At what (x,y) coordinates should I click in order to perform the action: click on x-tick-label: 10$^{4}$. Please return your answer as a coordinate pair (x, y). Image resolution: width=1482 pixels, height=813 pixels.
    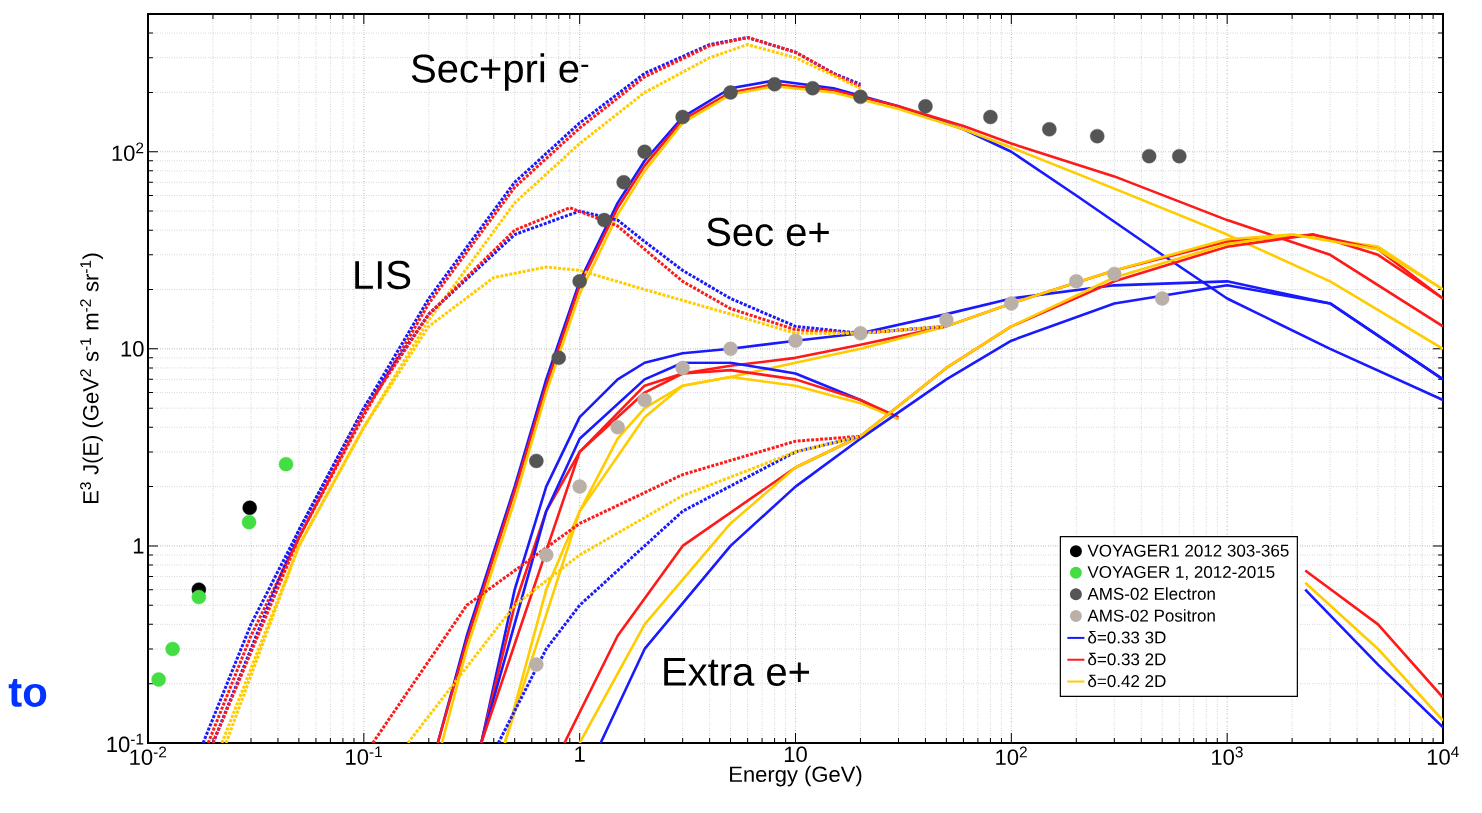
    Looking at the image, I should click on (1443, 755).